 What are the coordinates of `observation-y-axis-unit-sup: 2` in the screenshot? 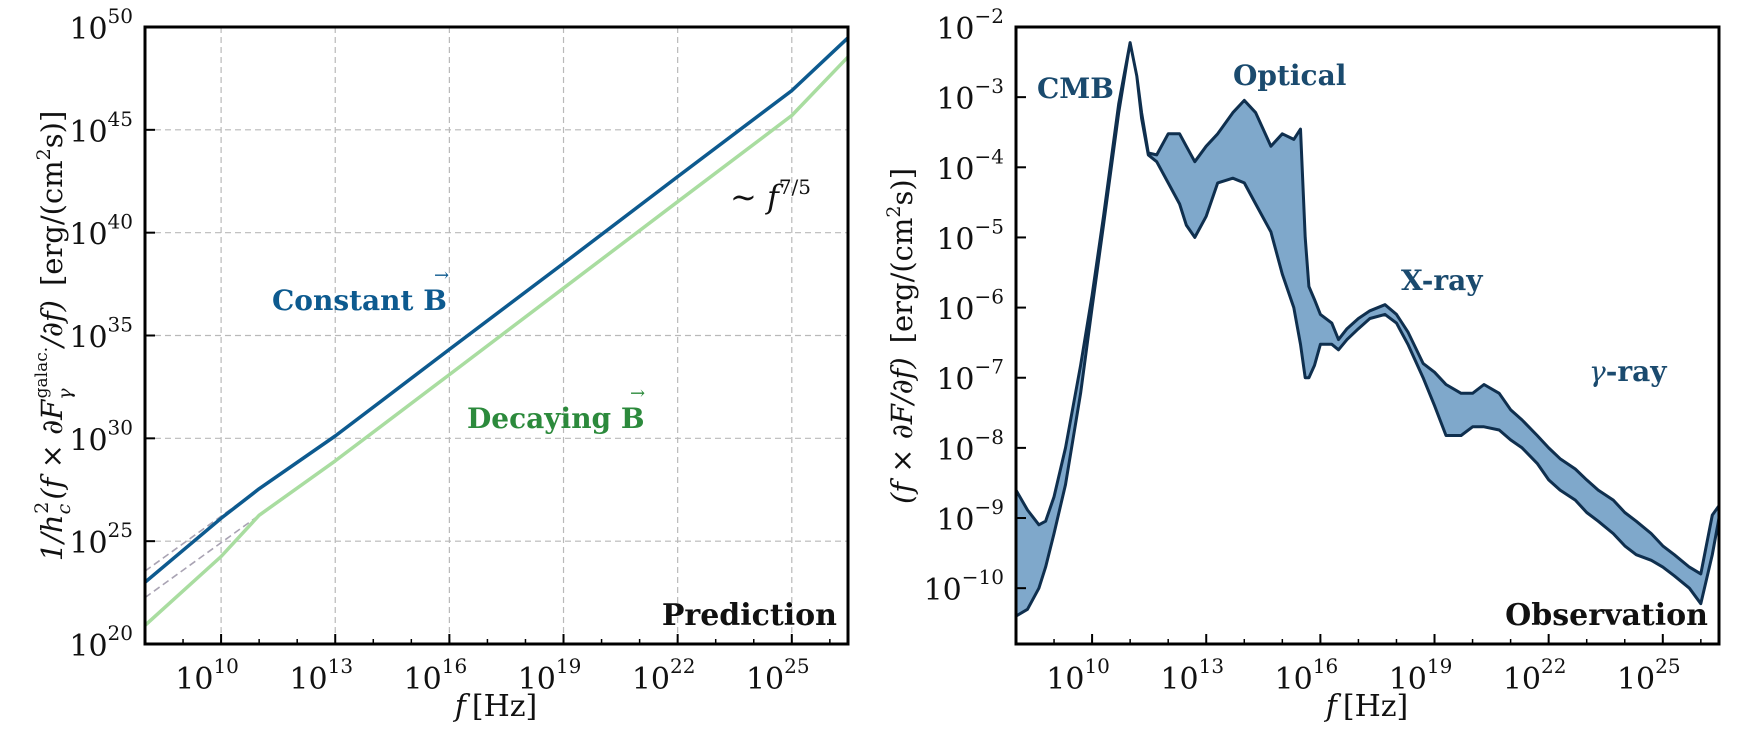 It's located at (894, 211).